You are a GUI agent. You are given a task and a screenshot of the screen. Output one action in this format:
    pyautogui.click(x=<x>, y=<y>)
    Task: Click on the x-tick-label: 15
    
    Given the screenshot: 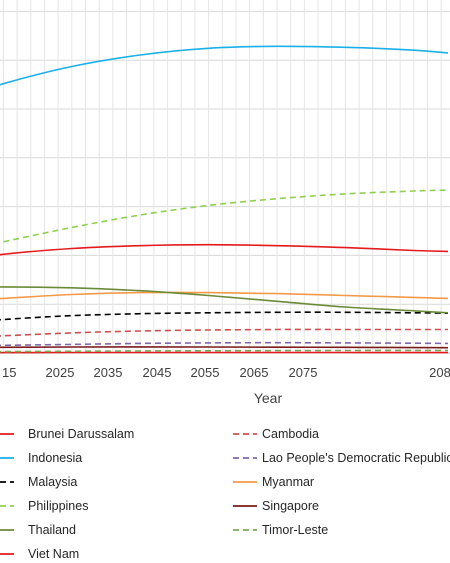 What is the action you would take?
    pyautogui.click(x=9, y=372)
    